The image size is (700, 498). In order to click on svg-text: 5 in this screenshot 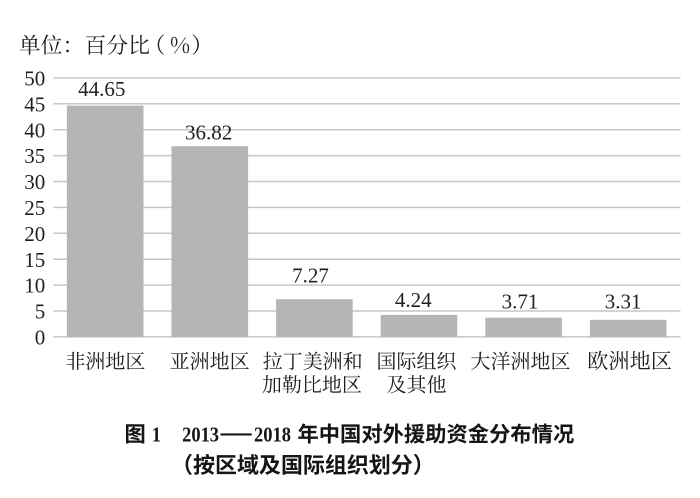, I will do `click(40, 312)`.